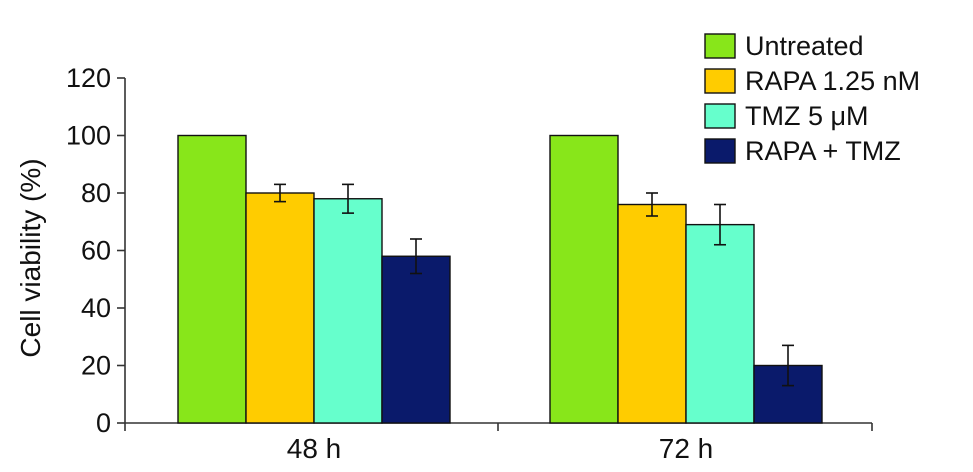 The height and width of the screenshot is (472, 973). I want to click on y-tick-label: 20, so click(96, 366).